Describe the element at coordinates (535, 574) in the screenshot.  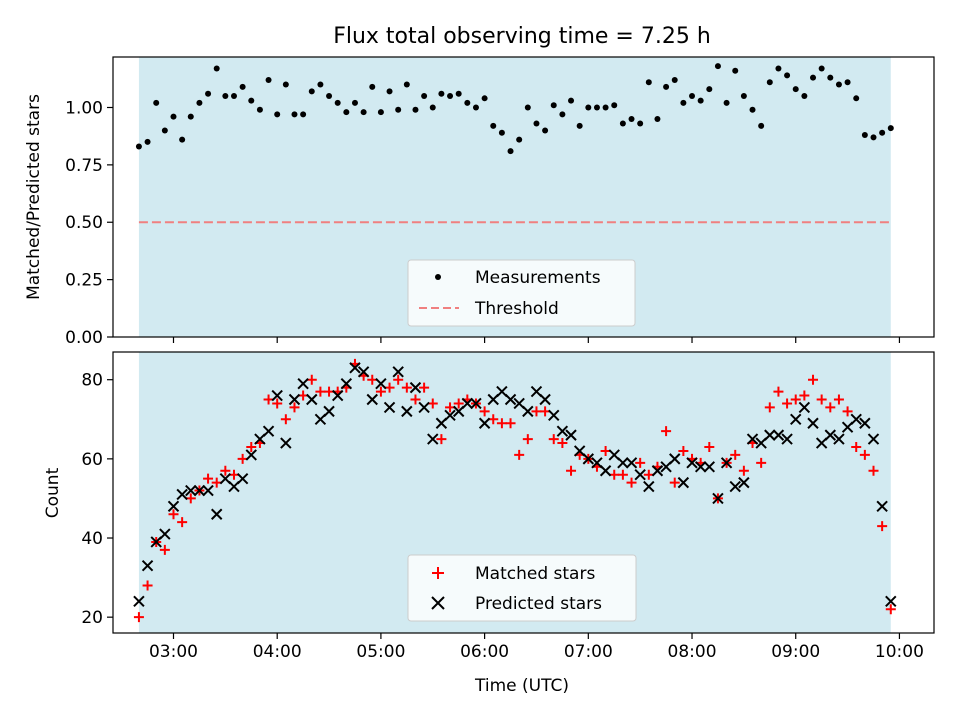
I see `legend-matched-label: Matched stars` at that location.